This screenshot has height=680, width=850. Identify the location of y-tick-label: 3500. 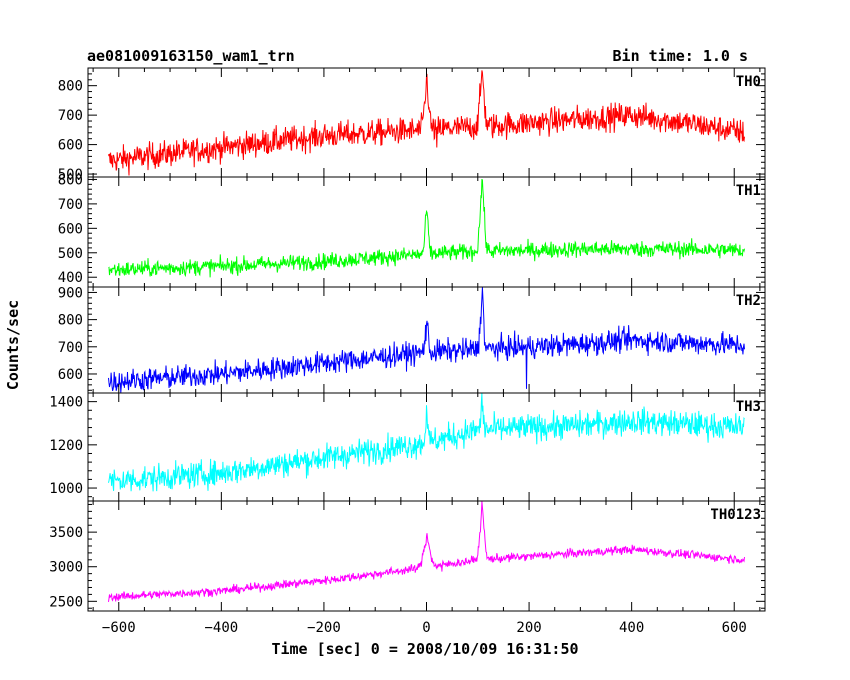
(66, 533).